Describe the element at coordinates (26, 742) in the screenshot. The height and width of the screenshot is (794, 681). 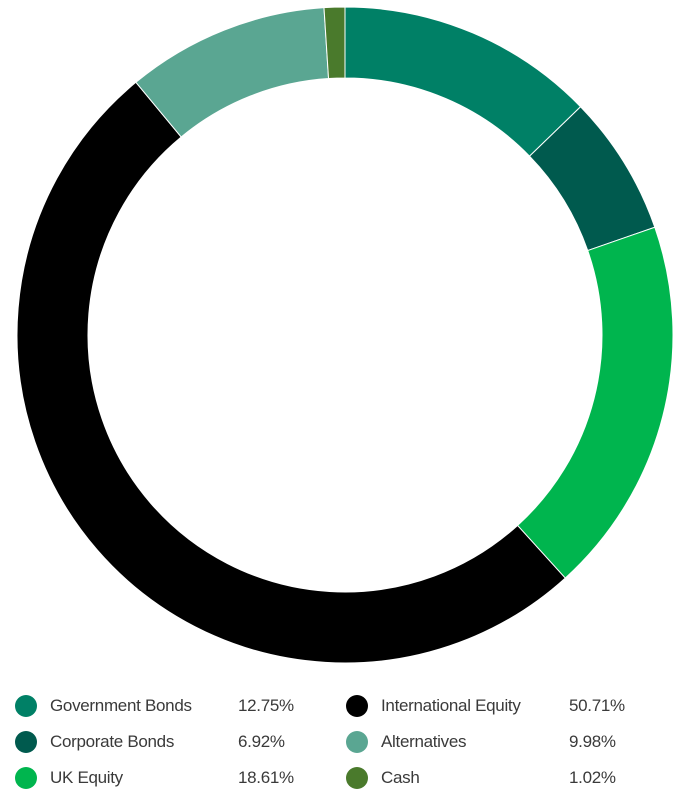
I see `legend-swatch-corporate-bonds` at that location.